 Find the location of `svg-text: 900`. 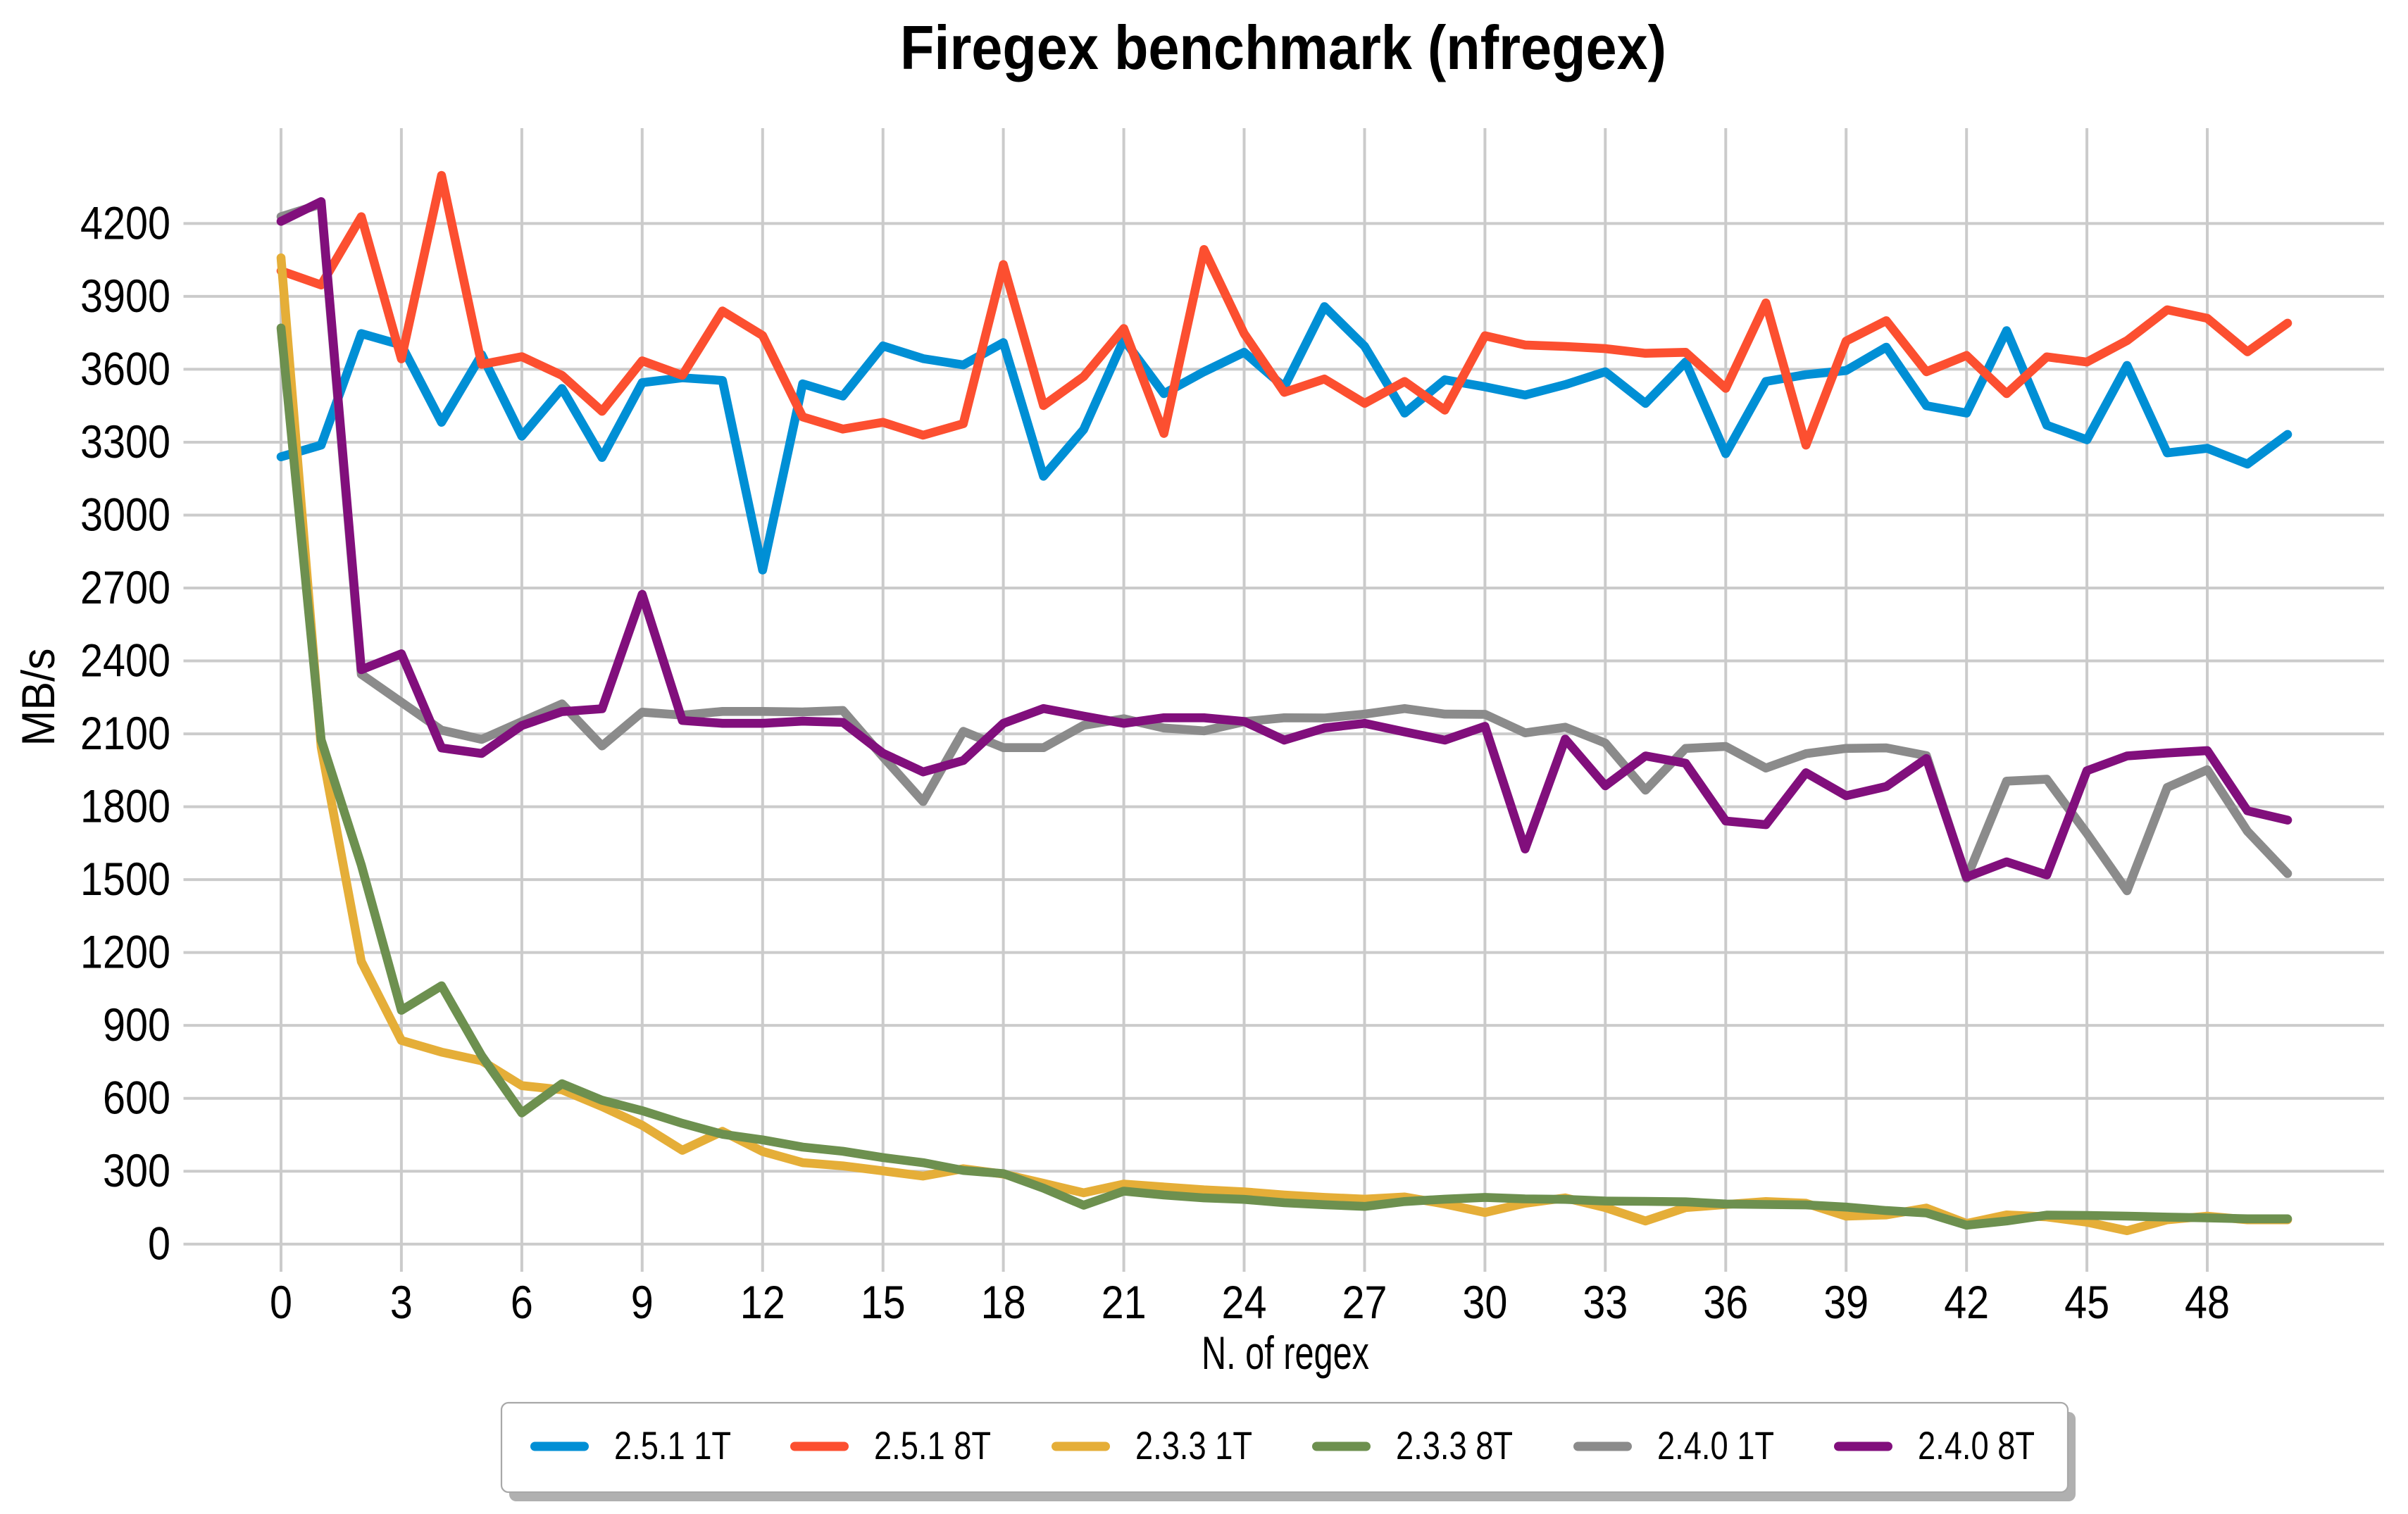

svg-text: 900 is located at coordinates (136, 1025).